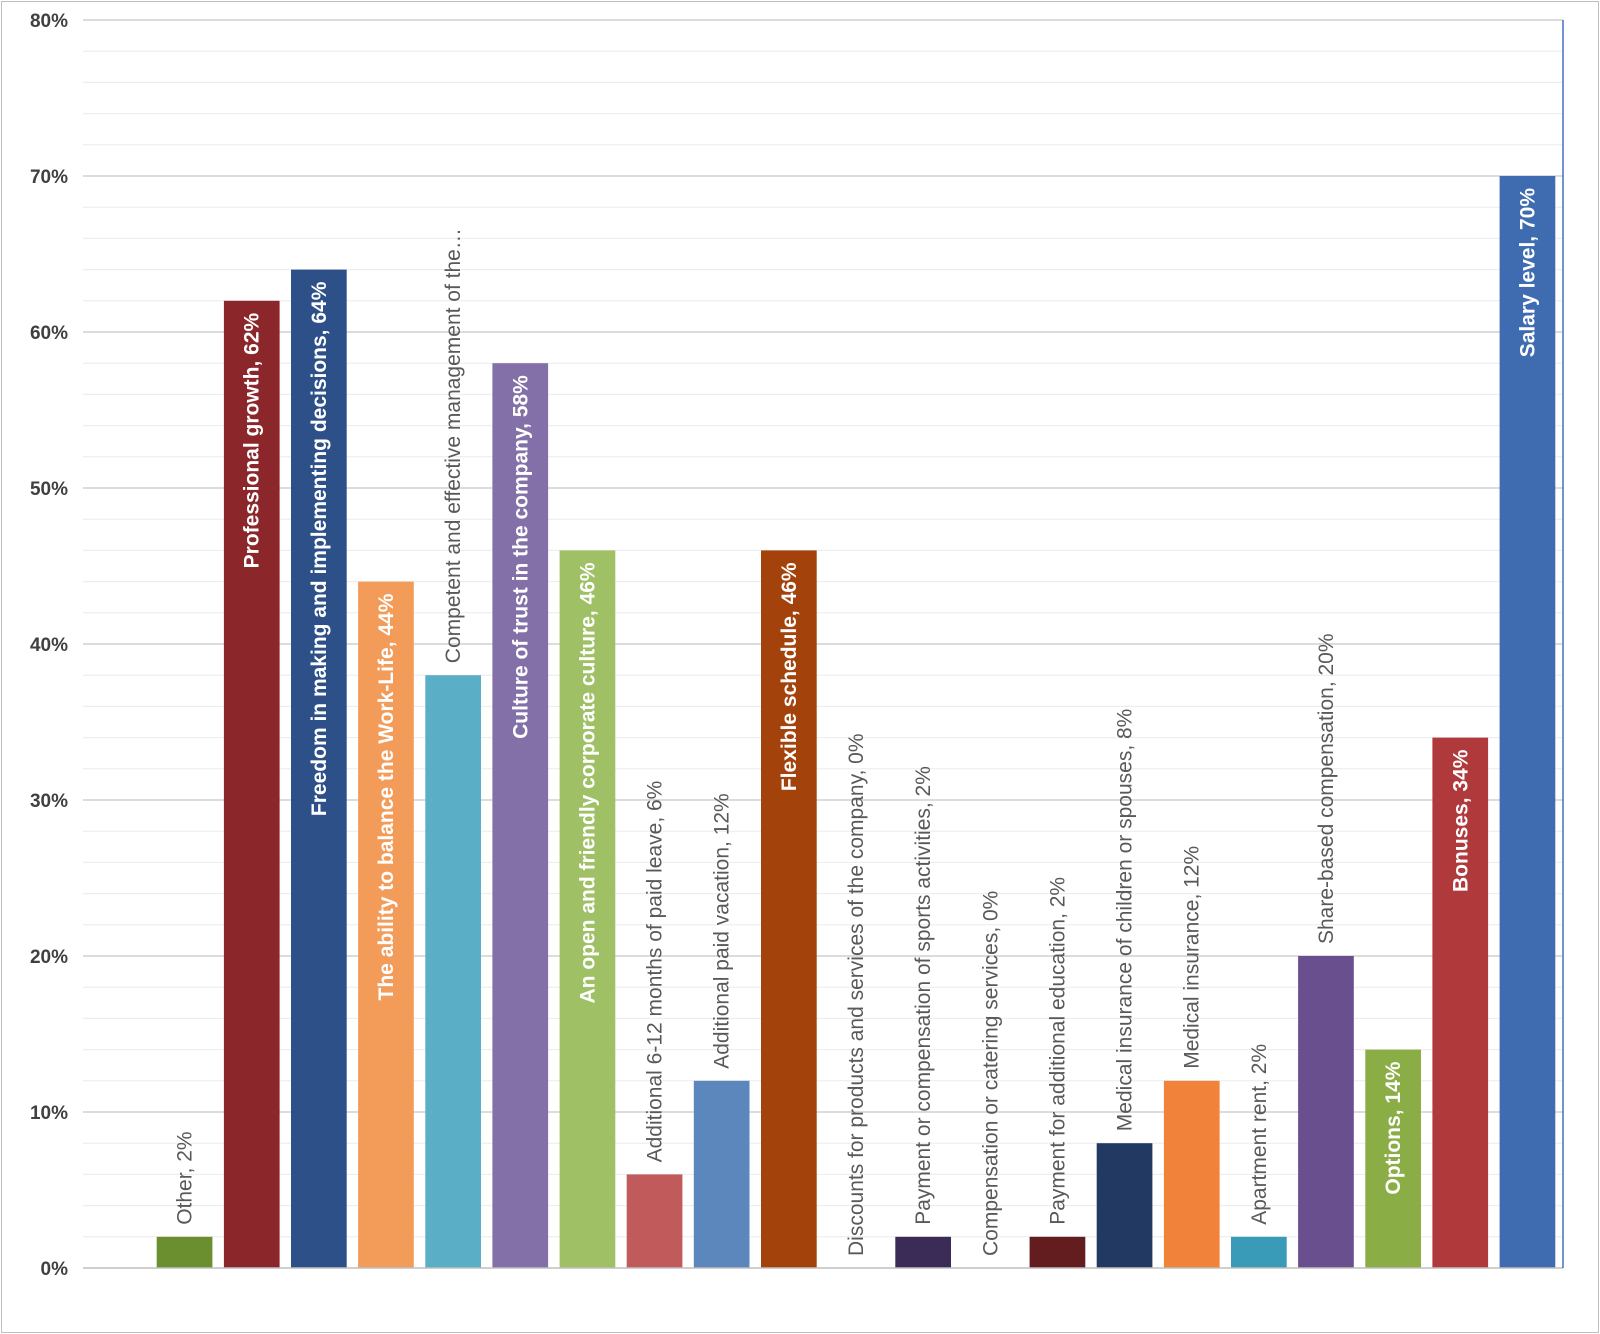 This screenshot has width=1600, height=1334. Describe the element at coordinates (49, 489) in the screenshot. I see `y-tick-label: 50%` at that location.